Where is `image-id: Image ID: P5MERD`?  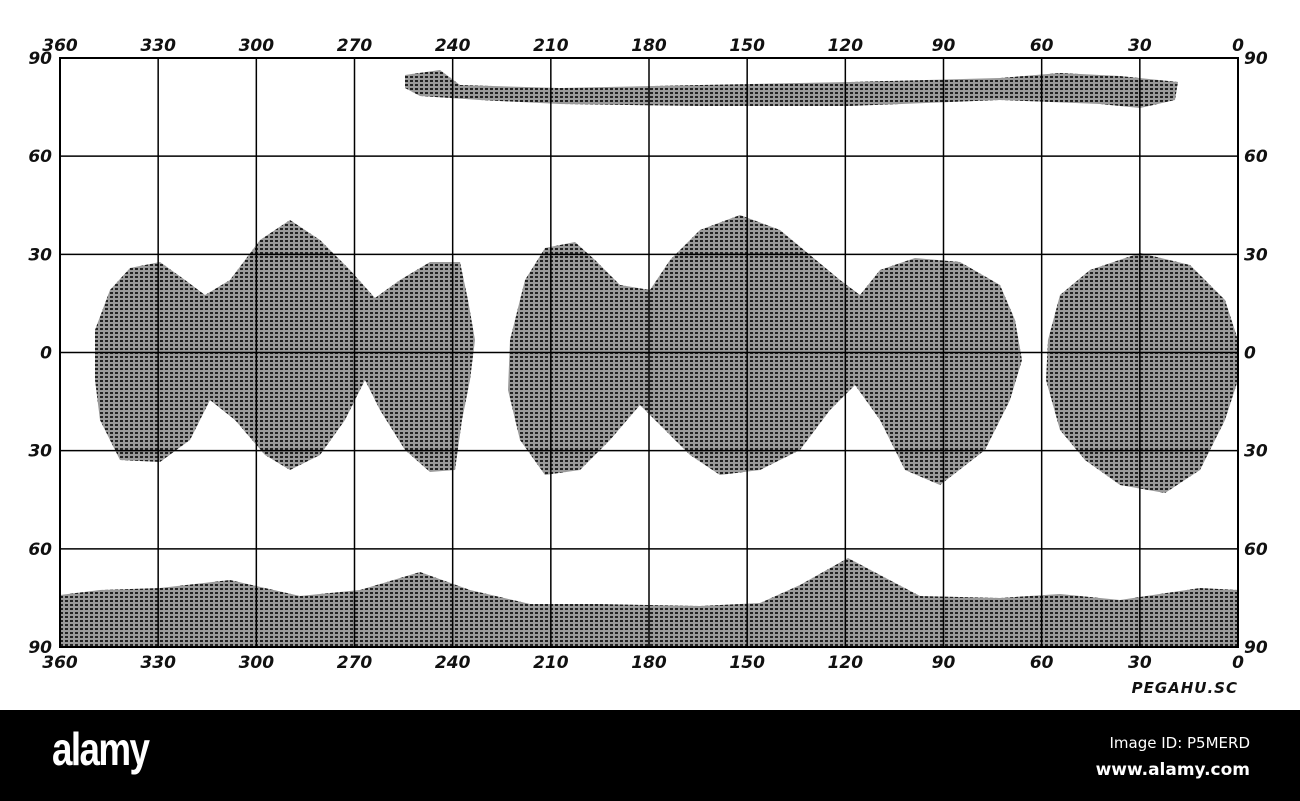
image-id: Image ID: P5MERD is located at coordinates (1179, 743).